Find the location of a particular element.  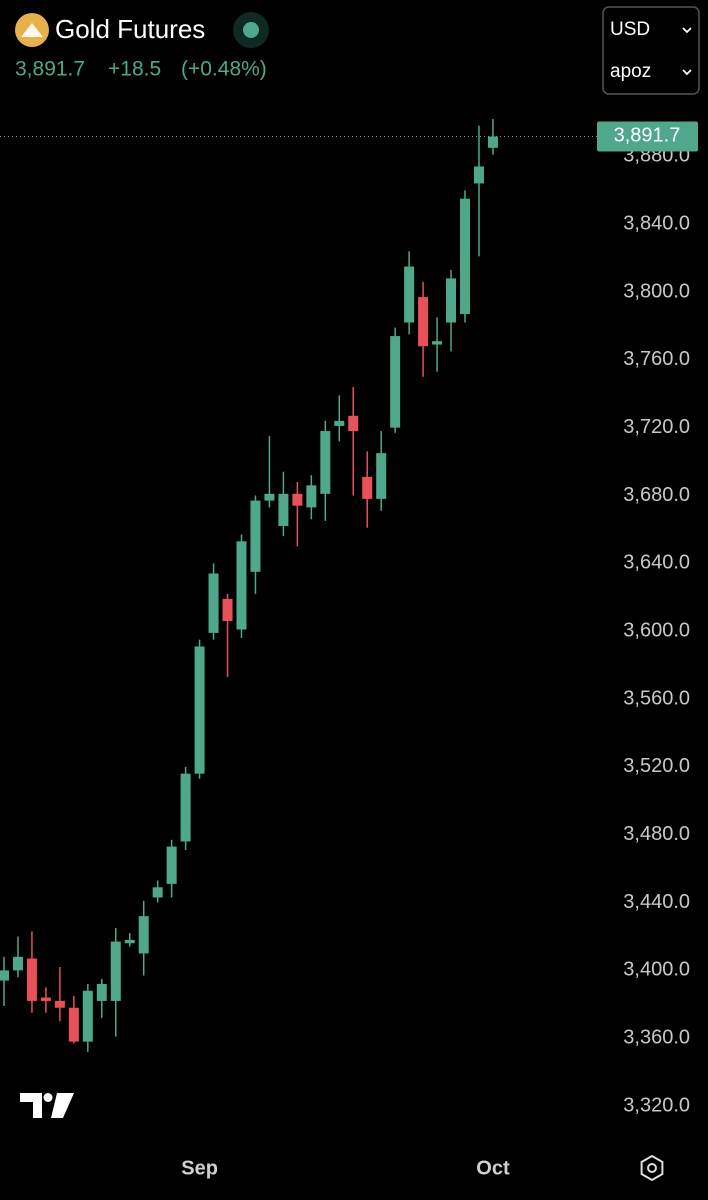

price-change: +18.5 is located at coordinates (134, 69).